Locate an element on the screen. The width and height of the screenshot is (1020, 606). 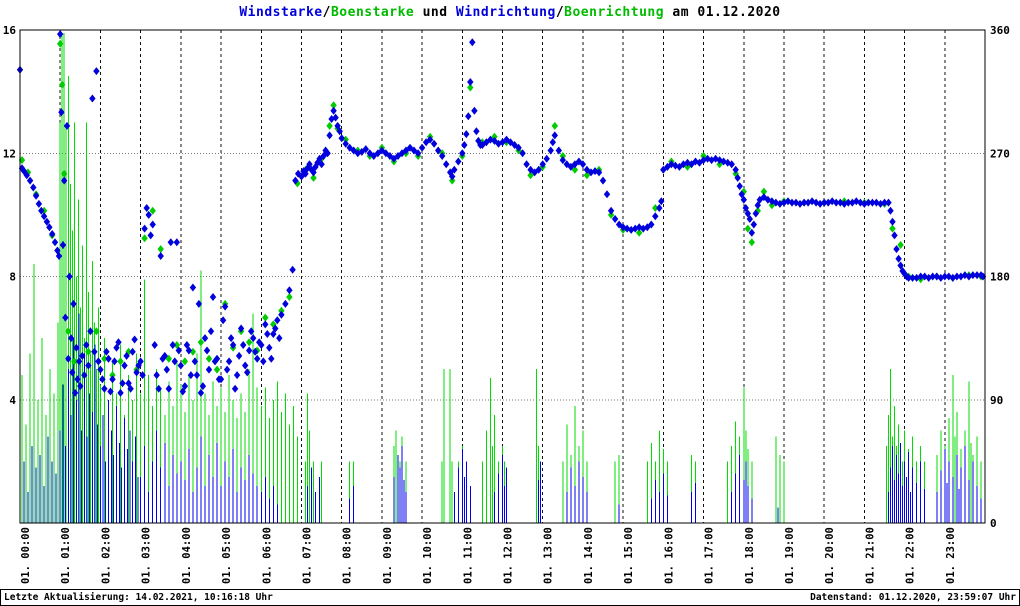
y-axis-label-right: 360 is located at coordinates (1000, 30).